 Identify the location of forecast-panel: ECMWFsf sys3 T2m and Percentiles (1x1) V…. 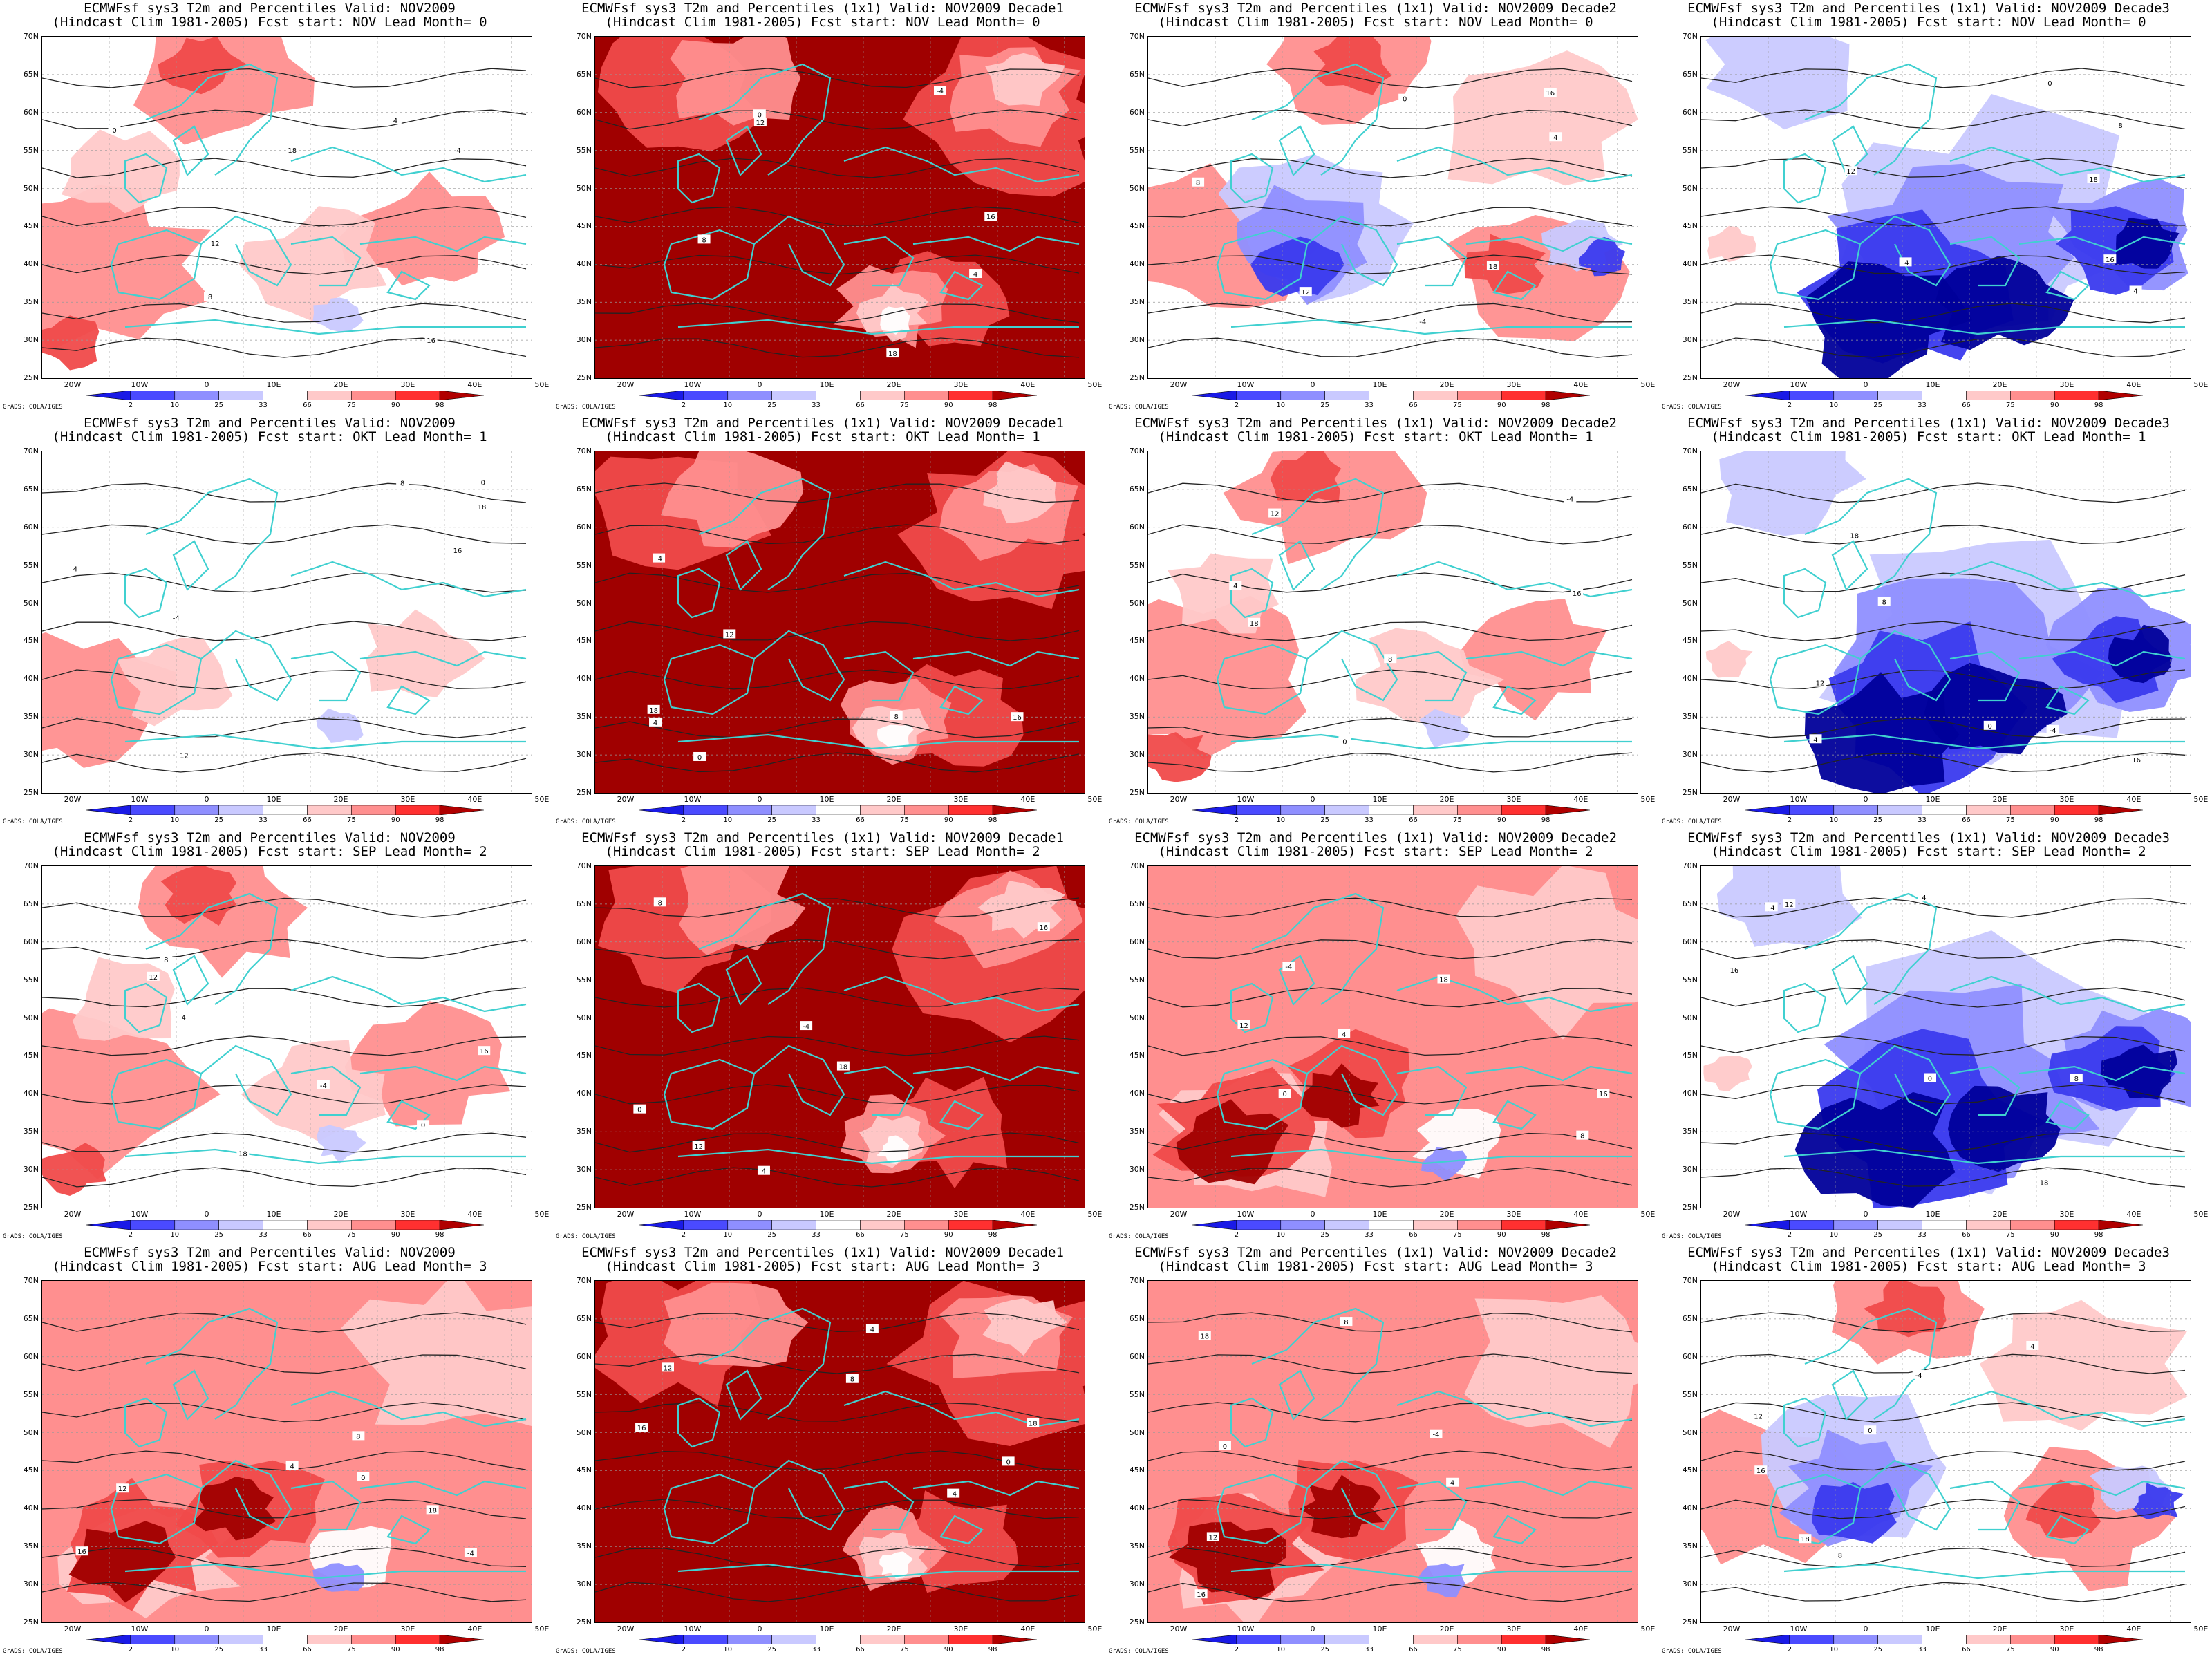
(1935, 1037).